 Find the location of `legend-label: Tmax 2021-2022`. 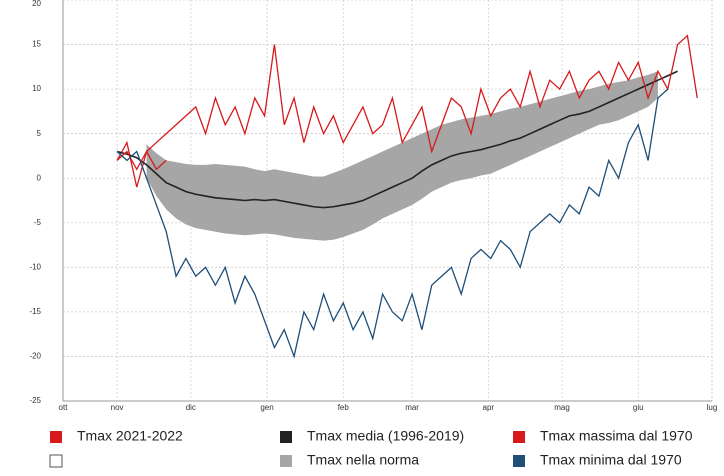

legend-label: Tmax 2021-2022 is located at coordinates (130, 436).